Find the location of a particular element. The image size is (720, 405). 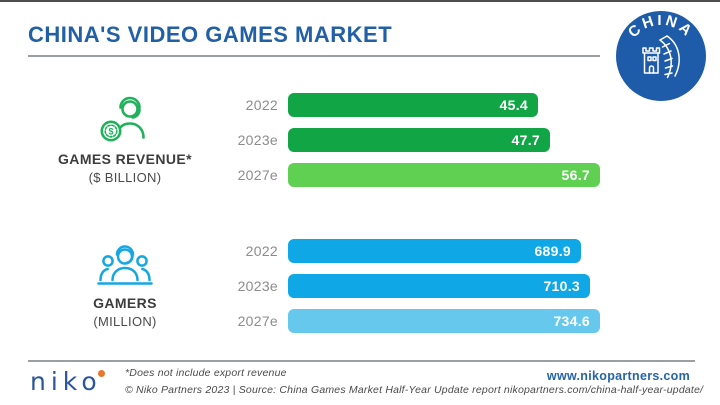

gamers-bar-2023e: 710.3 is located at coordinates (439, 286).